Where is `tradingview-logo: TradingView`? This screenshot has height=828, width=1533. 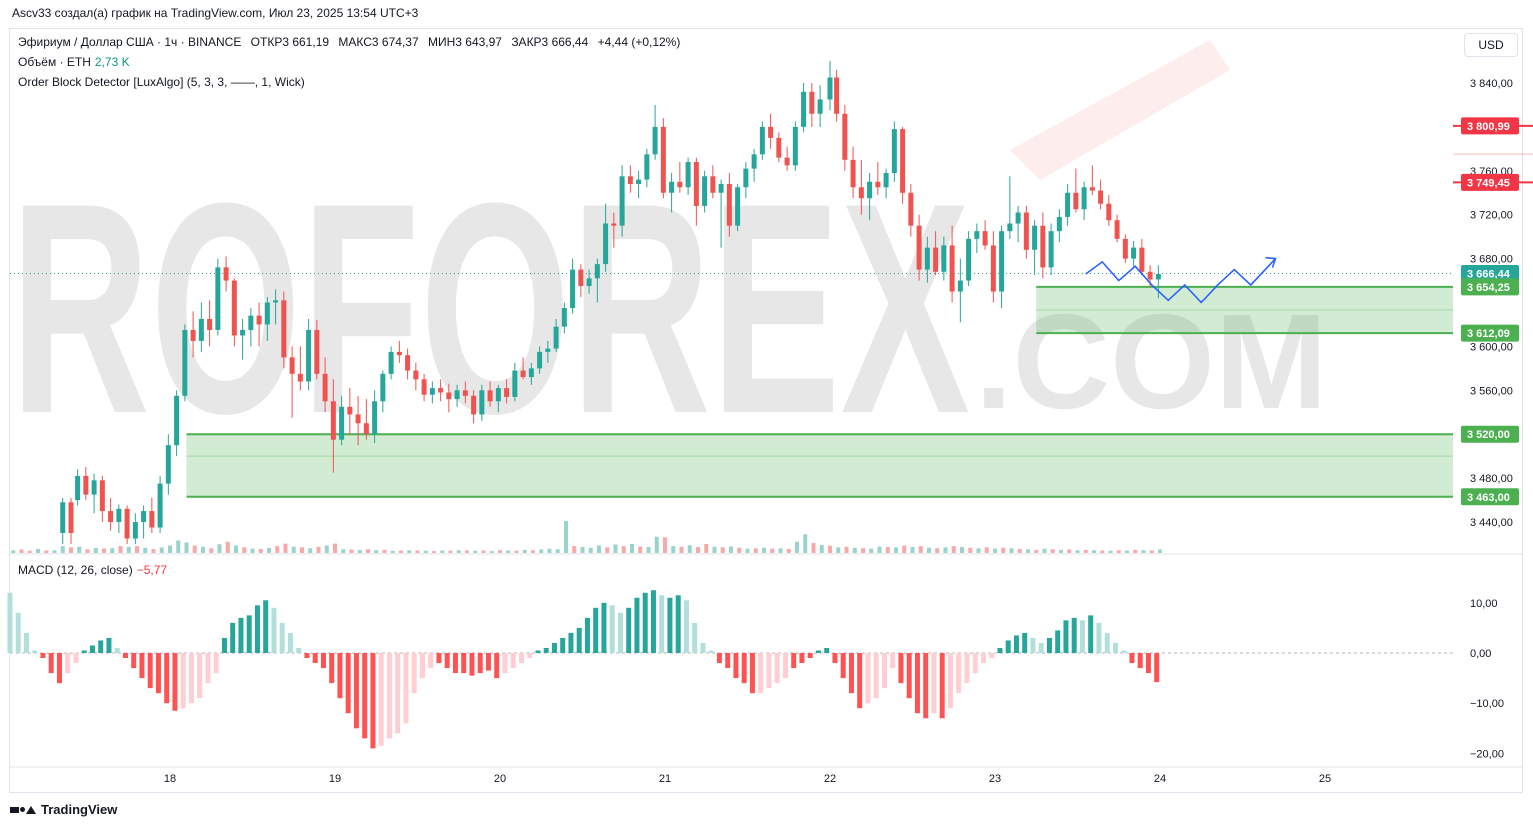 tradingview-logo: TradingView is located at coordinates (63, 809).